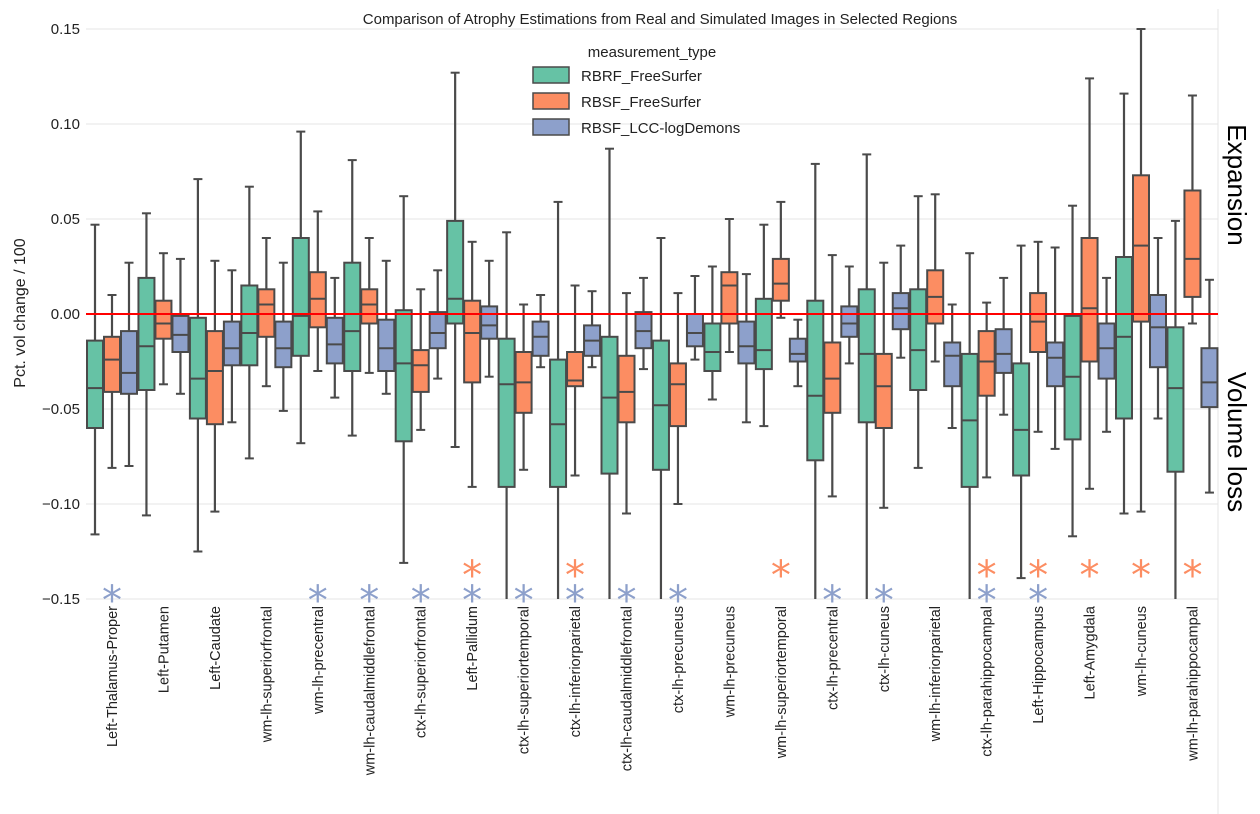 The image size is (1260, 814). What do you see at coordinates (551, 101) in the screenshot?
I see `legend-swatch` at bounding box center [551, 101].